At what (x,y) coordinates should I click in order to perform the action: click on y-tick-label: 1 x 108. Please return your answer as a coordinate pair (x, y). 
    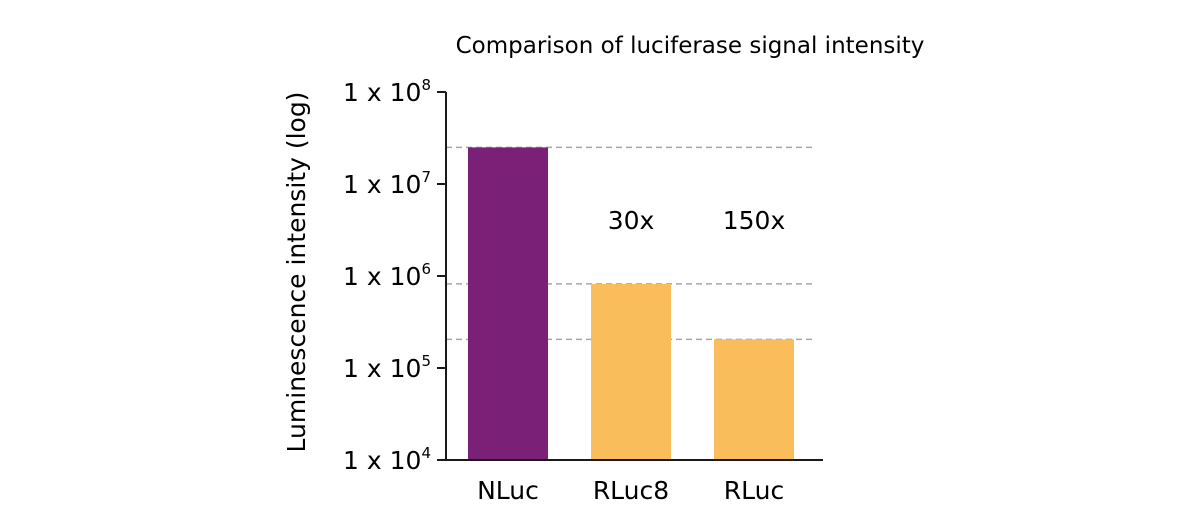
    Looking at the image, I should click on (387, 91).